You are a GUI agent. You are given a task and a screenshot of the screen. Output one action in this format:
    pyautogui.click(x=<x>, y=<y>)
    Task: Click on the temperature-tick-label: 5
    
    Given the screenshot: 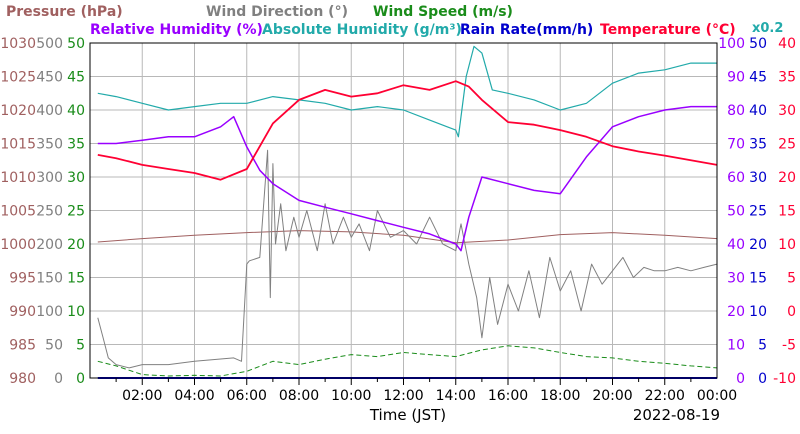 What is the action you would take?
    pyautogui.click(x=791, y=279)
    